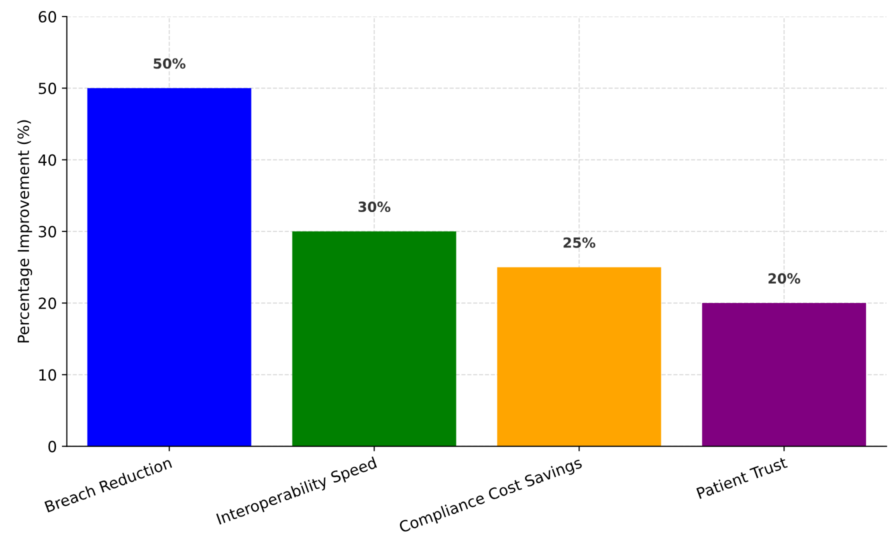 The width and height of the screenshot is (891, 551). Describe the element at coordinates (52, 446) in the screenshot. I see `y-tick-label: 0` at that location.